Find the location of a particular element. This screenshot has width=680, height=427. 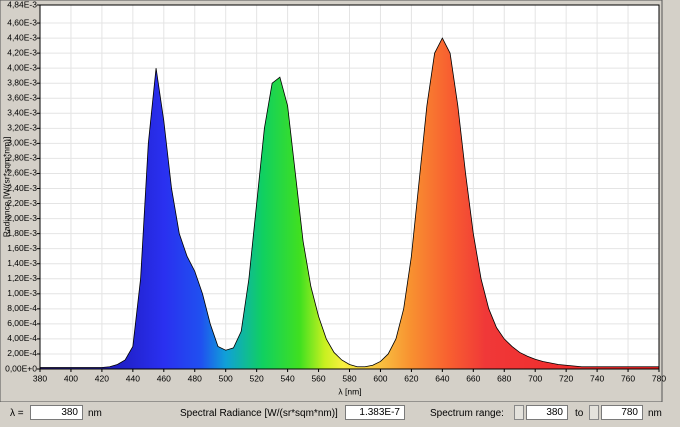

y-tick-label: 3,20E-3 is located at coordinates (22, 128).